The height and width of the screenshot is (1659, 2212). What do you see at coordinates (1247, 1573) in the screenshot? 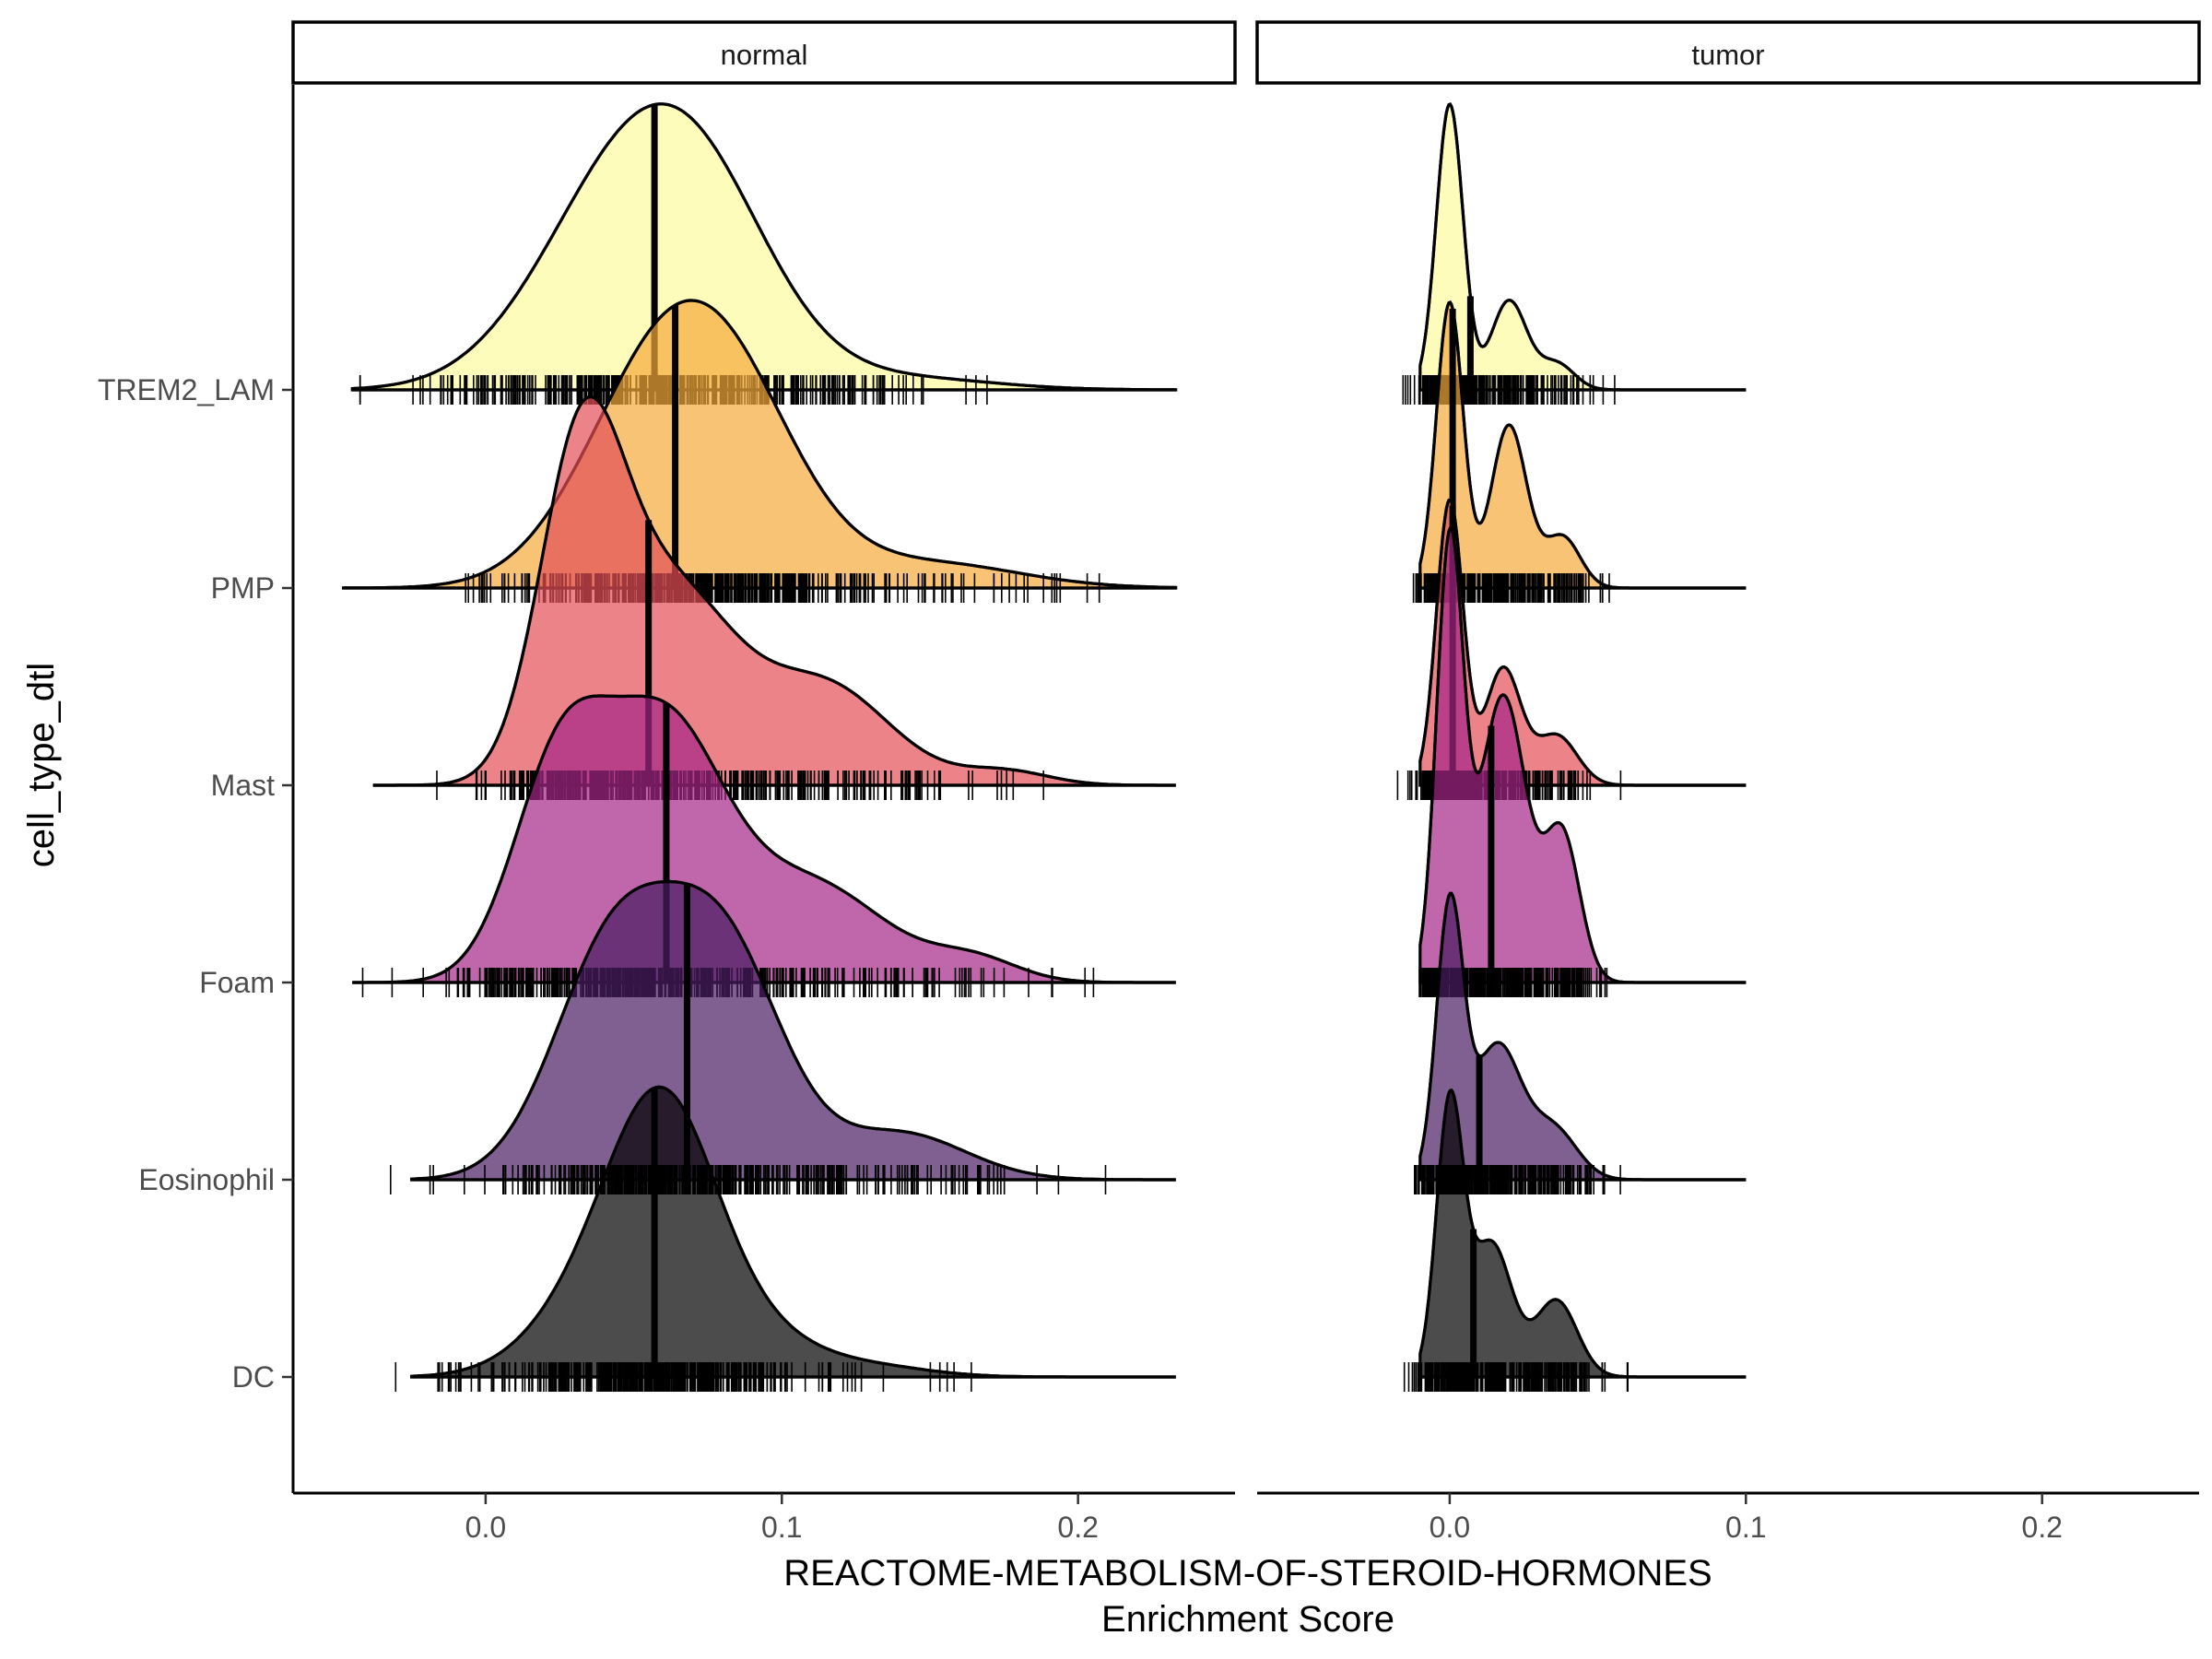
I see `x-axis-title: REACTOME-METABOLISM-OF-STEROID-HORMONES` at bounding box center [1247, 1573].